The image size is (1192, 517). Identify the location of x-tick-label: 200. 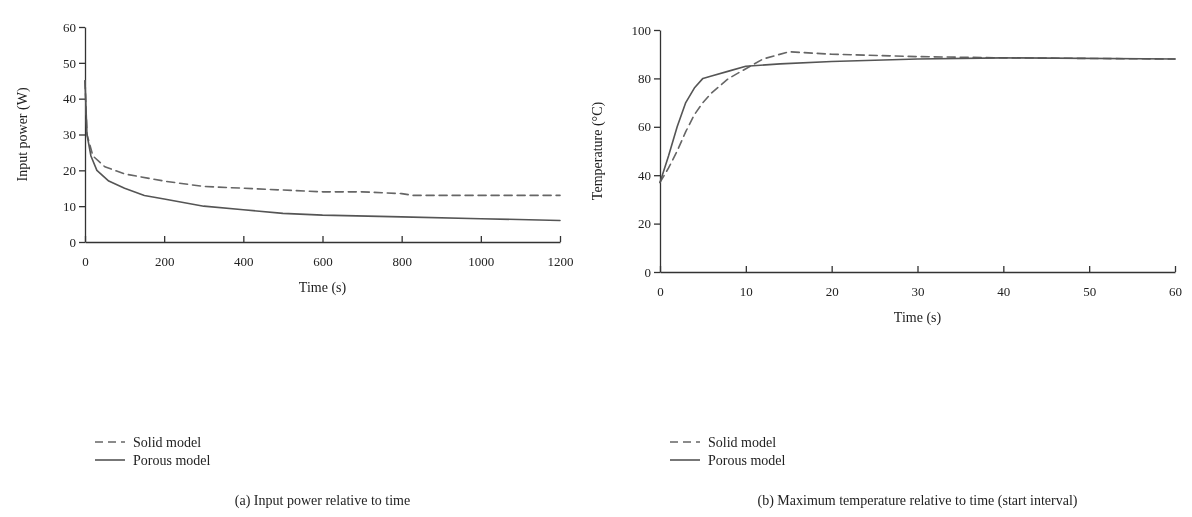
(164, 261).